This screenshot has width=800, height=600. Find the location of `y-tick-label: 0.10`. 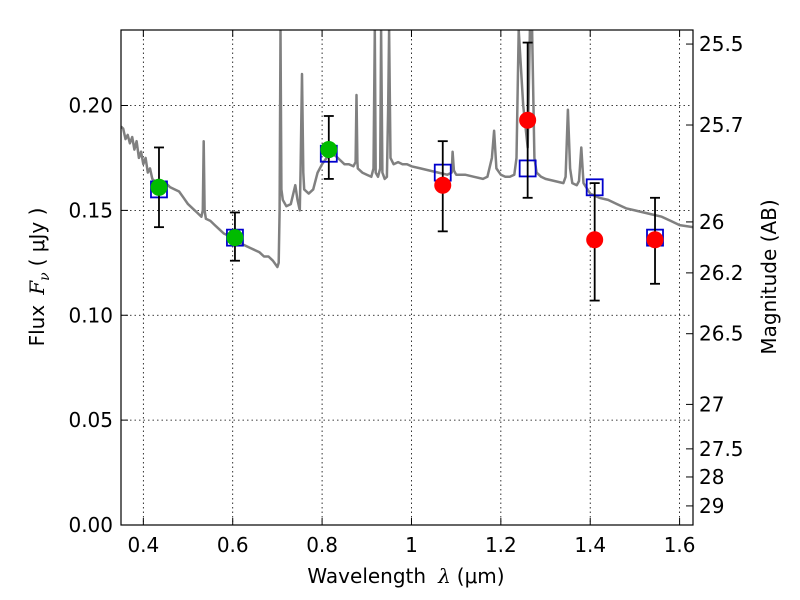

y-tick-label: 0.10 is located at coordinates (90, 315).